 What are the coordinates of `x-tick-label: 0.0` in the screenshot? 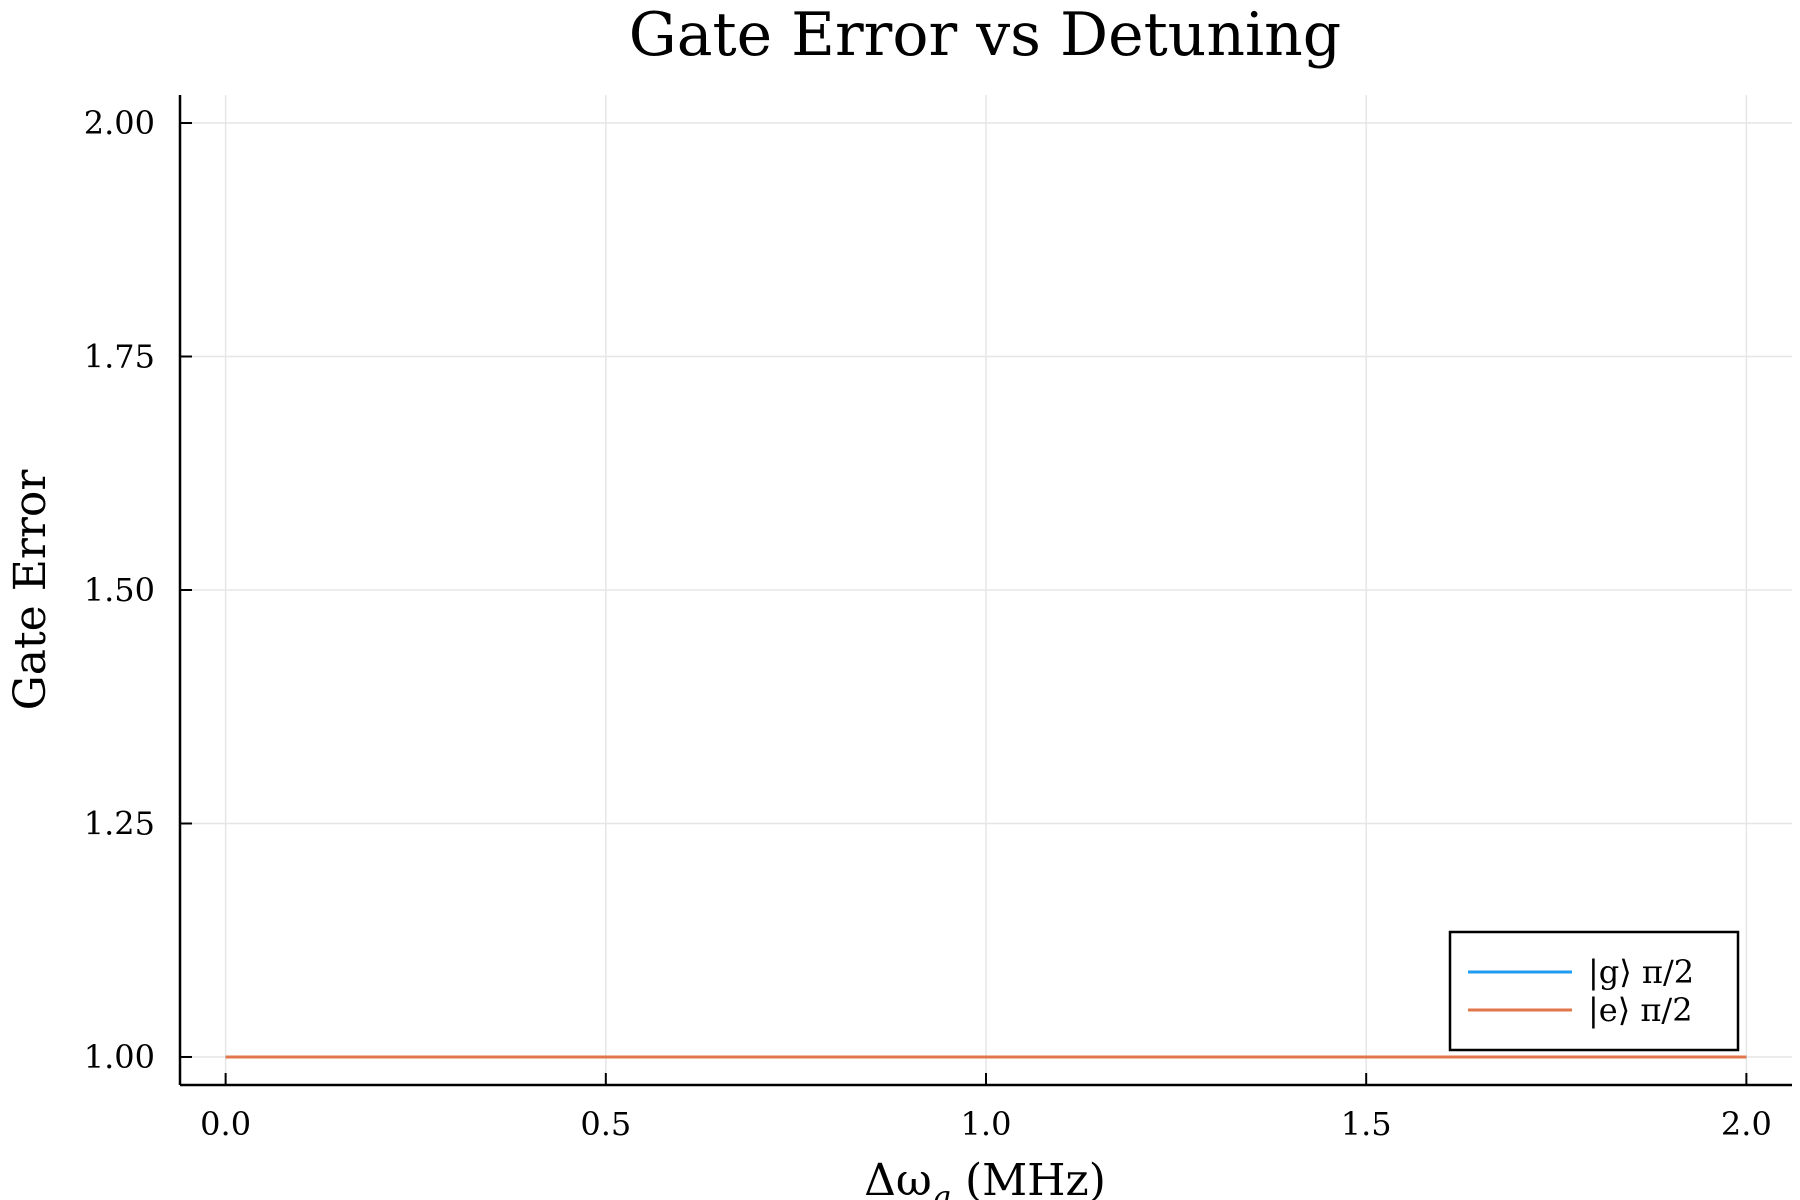 It's located at (225, 1124).